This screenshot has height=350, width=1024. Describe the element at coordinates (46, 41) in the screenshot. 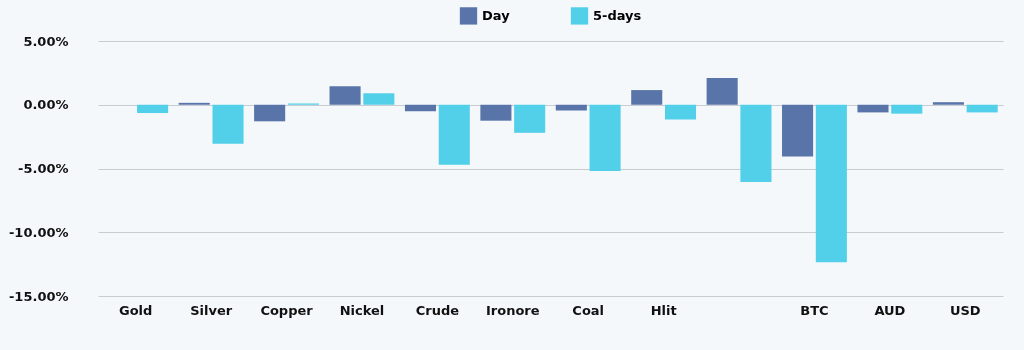

I see `y-tick-label: 5.00%` at that location.